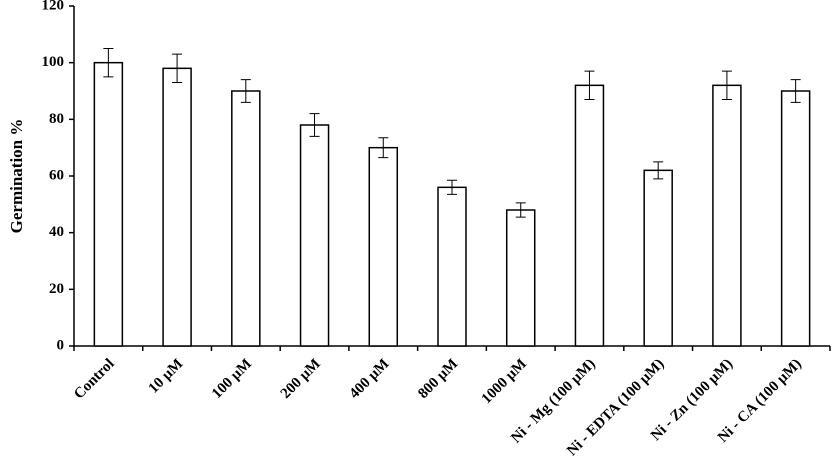 Image resolution: width=833 pixels, height=474 pixels. What do you see at coordinates (16, 176) in the screenshot?
I see `y-axis-label: Germination %` at bounding box center [16, 176].